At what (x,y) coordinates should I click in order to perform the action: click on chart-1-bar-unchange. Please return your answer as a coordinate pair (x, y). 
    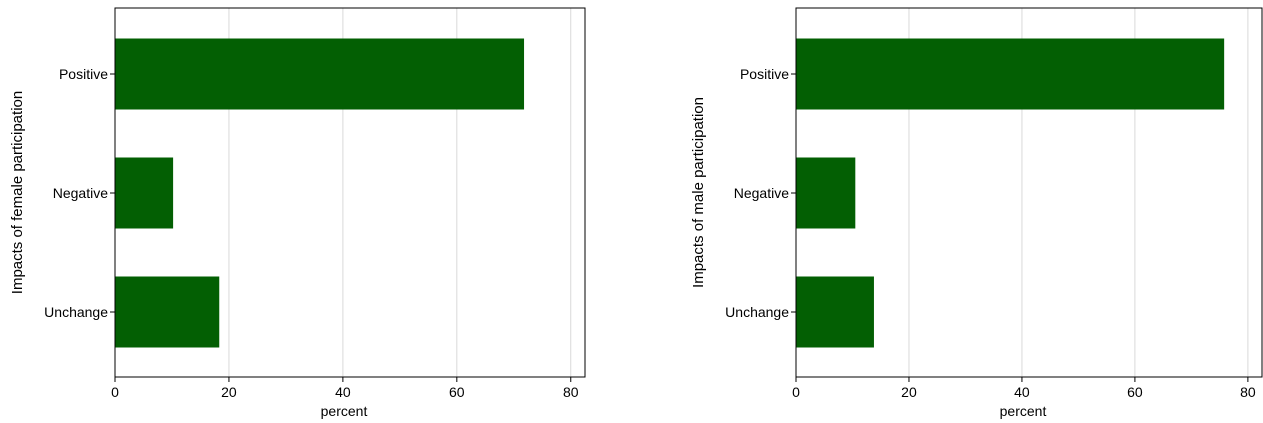
    Looking at the image, I should click on (167, 312).